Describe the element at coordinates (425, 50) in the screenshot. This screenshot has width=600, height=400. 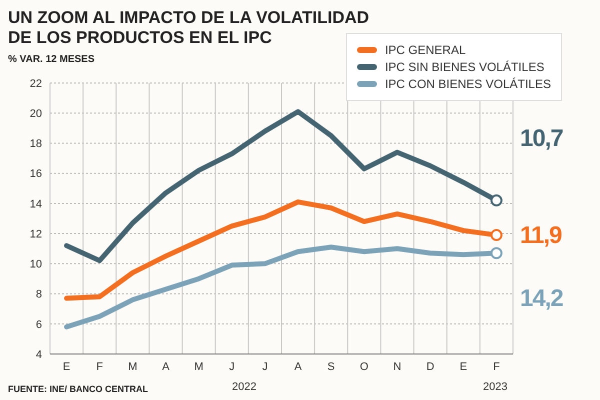
I see `legend-label: IPC GENERAL` at that location.